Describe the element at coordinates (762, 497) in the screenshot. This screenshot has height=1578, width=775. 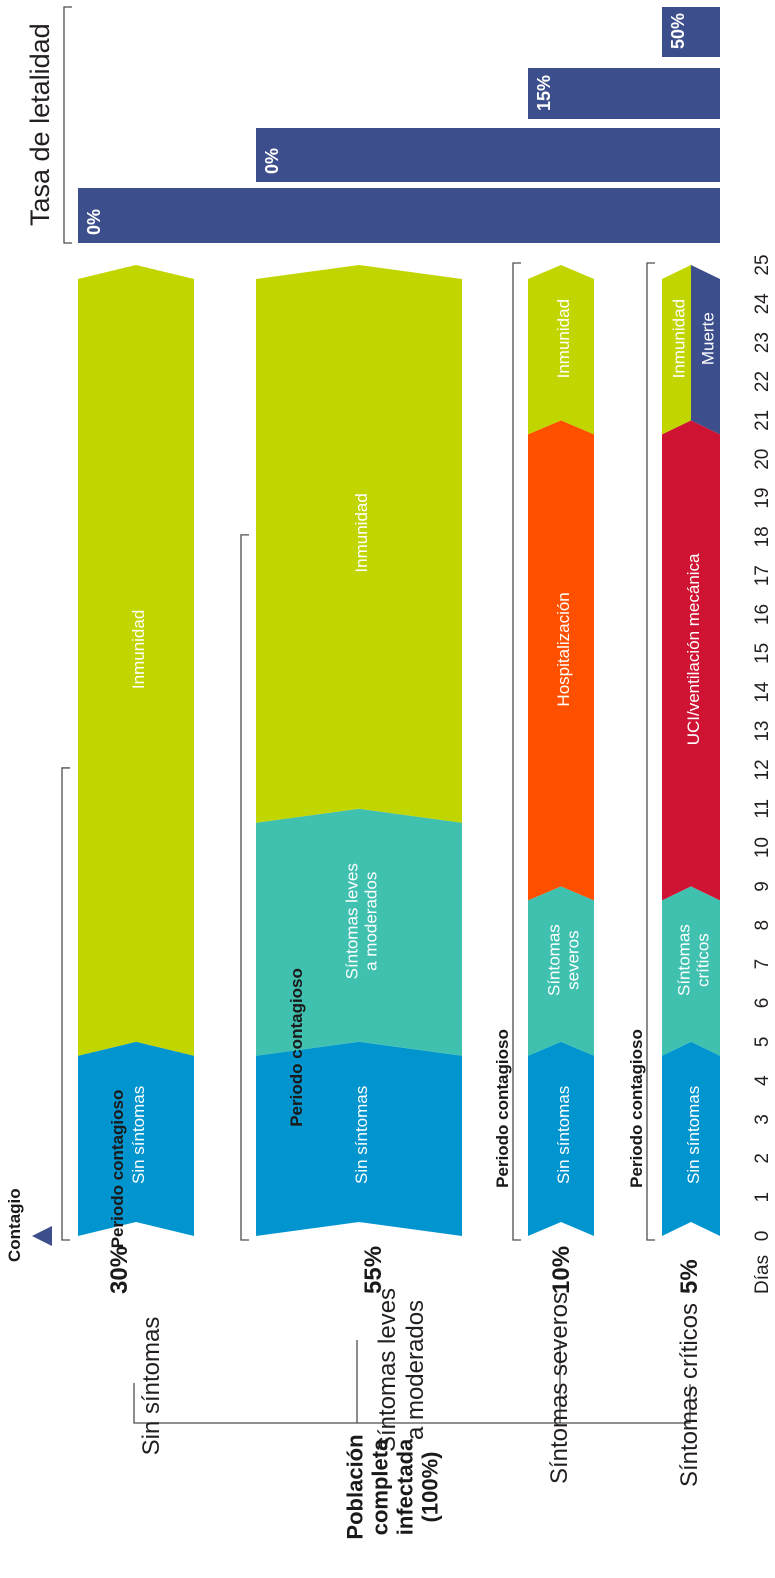
I see `day-tick-label: 19` at that location.